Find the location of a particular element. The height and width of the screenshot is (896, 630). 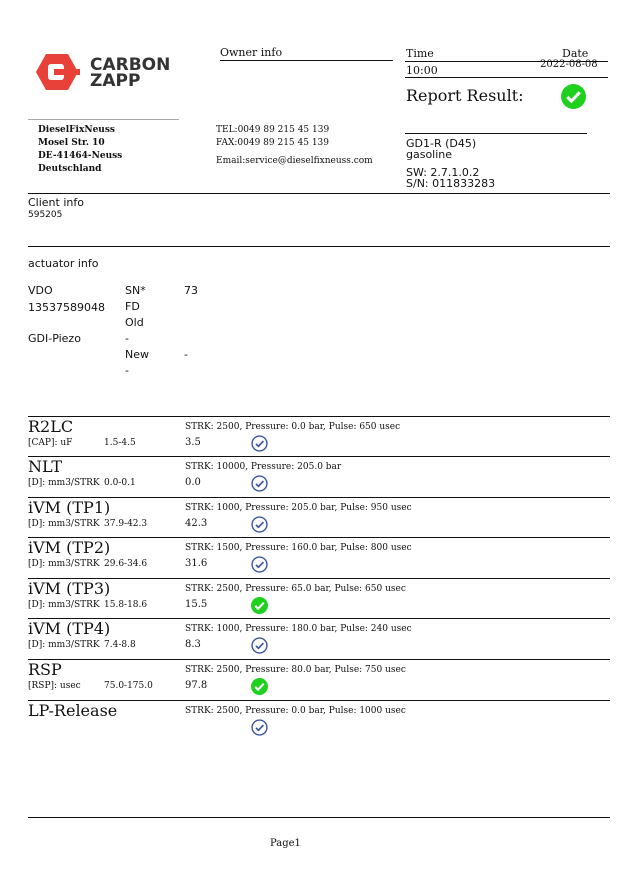

owner-name: DieselFixNeuss is located at coordinates (76, 130).